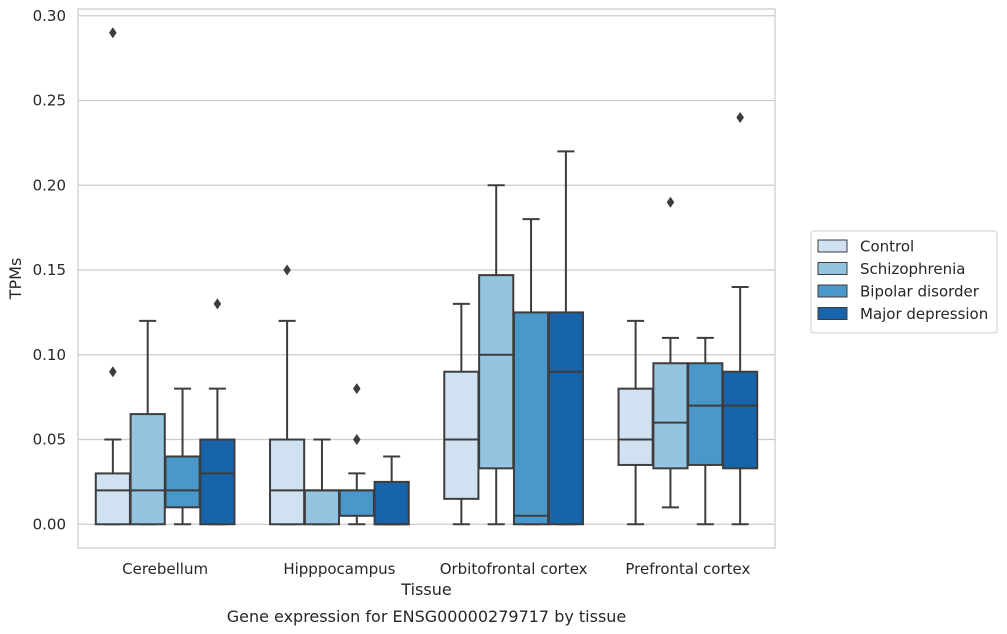 This screenshot has width=1007, height=634. I want to click on y-axis-label: TPMs, so click(15, 279).